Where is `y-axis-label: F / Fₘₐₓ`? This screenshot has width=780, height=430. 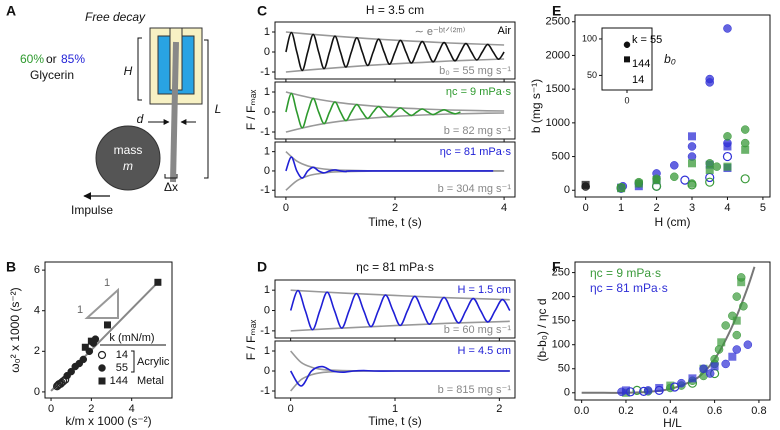 y-axis-label: F / Fₘₐₓ is located at coordinates (251, 340).